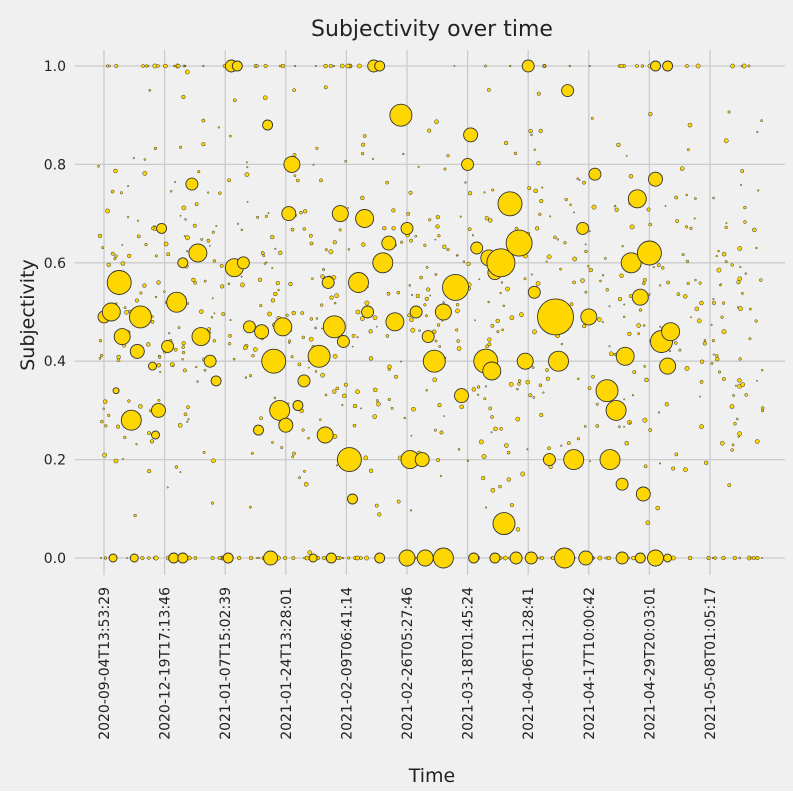  I want to click on x-tick-label: 2021-05-08T01:05:17, so click(711, 663).